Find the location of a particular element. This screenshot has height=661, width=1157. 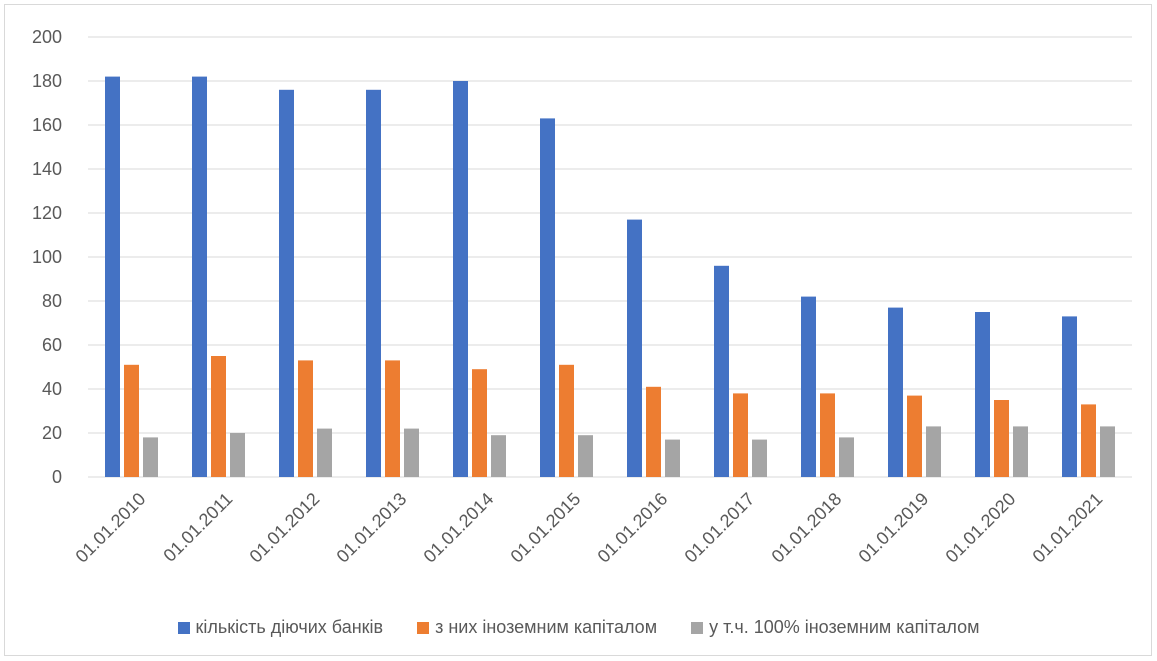

legend-item: у т.ч. 100% іноземним капіталом is located at coordinates (835, 627).